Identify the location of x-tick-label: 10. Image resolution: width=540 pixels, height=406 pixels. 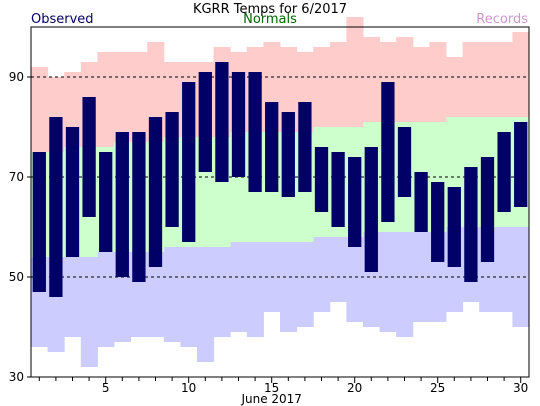
(188, 388).